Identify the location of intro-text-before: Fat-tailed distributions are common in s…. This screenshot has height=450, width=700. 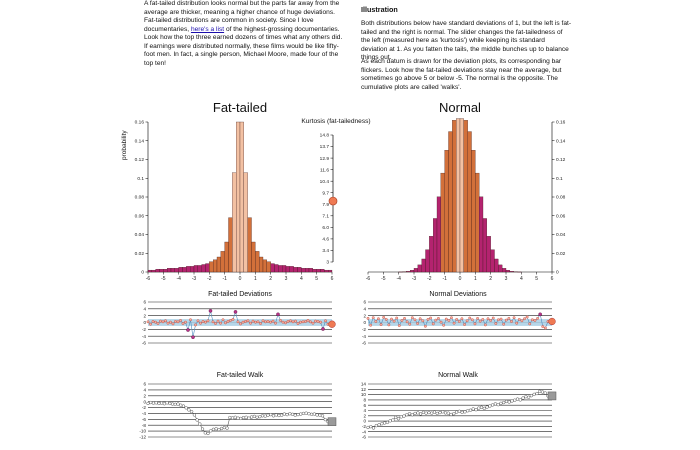
(229, 25).